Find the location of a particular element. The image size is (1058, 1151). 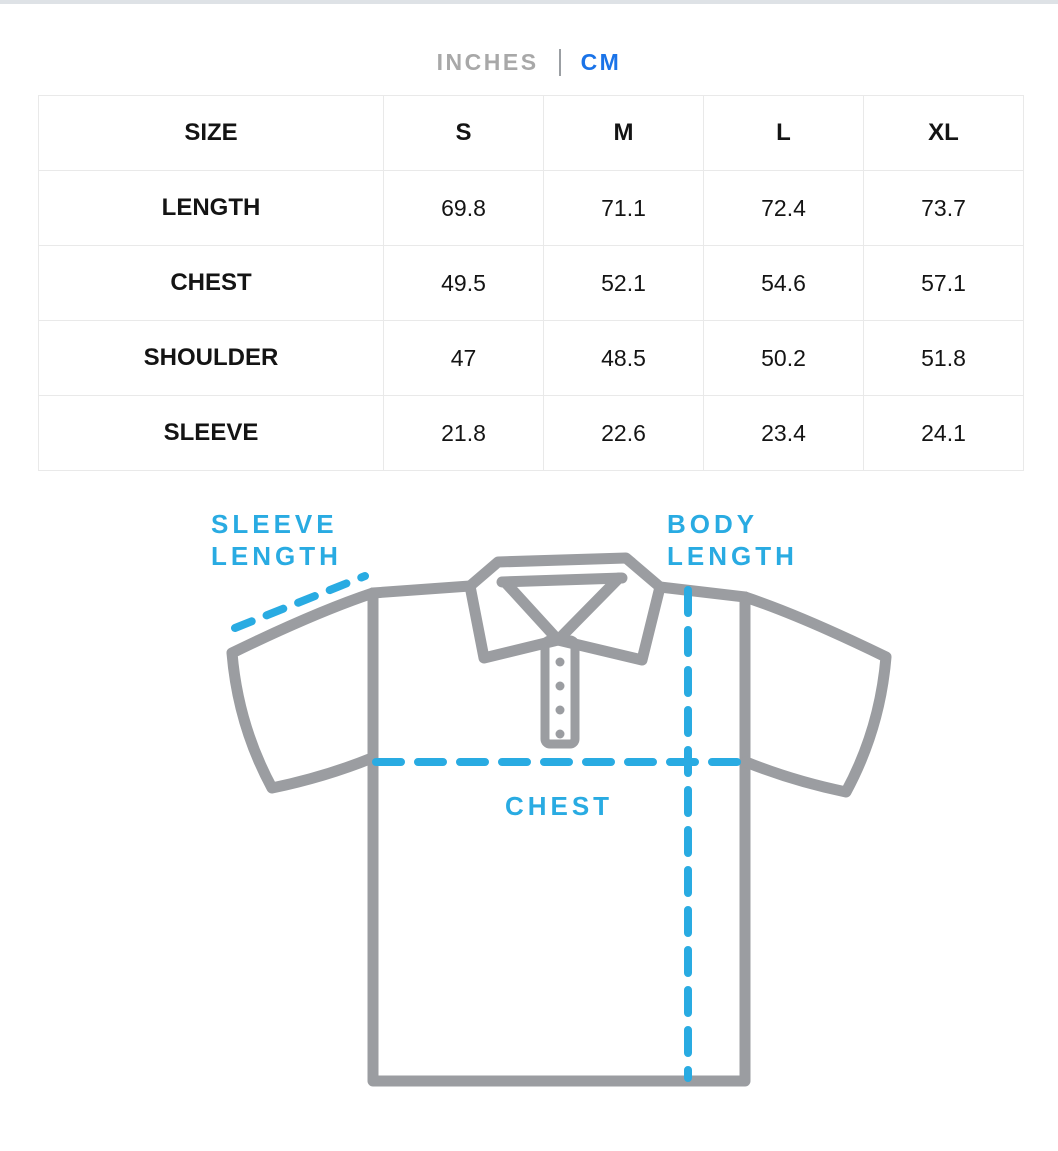

cell-shoulder-xl: 51.8 is located at coordinates (943, 358).